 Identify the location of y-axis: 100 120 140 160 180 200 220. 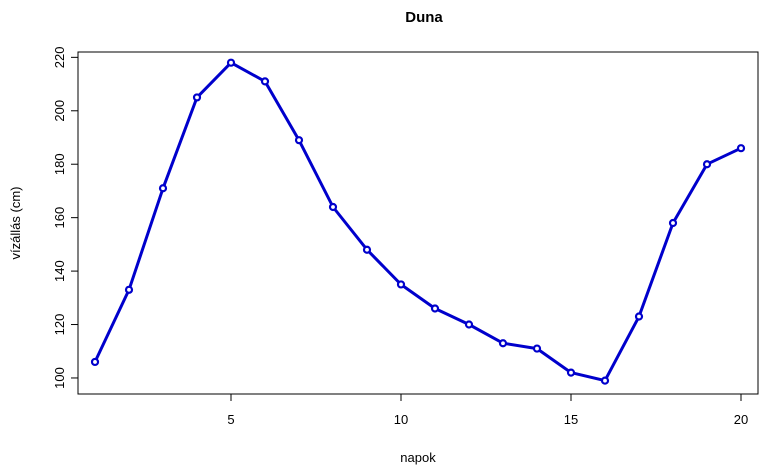
(65, 217).